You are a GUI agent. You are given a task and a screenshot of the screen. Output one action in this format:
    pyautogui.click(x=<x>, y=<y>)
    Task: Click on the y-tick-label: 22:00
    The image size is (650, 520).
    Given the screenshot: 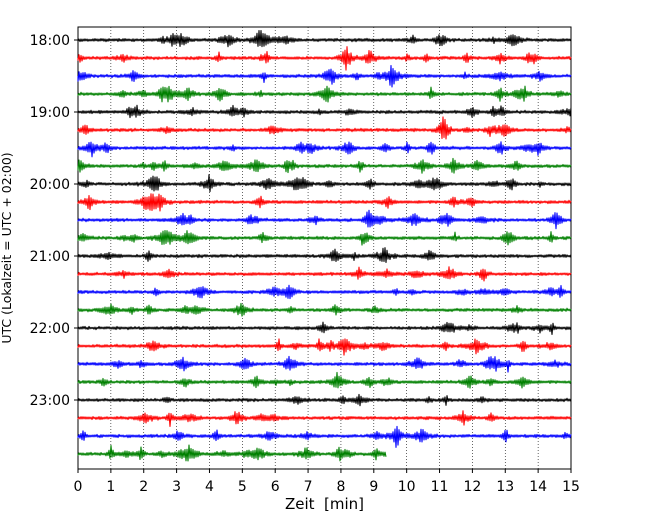 What is the action you would take?
    pyautogui.click(x=50, y=329)
    